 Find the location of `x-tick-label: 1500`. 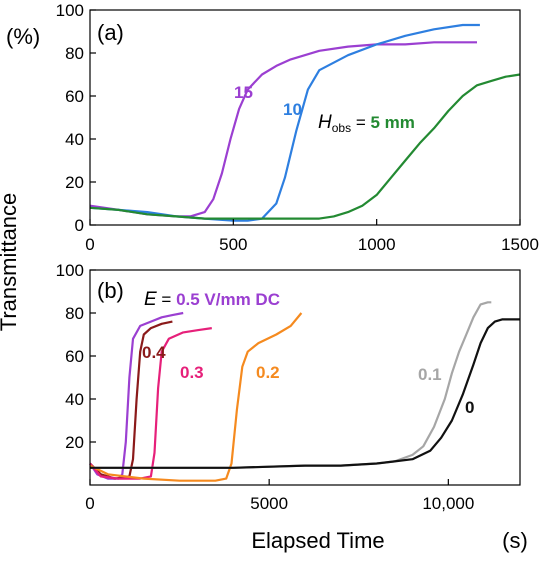

x-tick-label: 1500 is located at coordinates (520, 244).